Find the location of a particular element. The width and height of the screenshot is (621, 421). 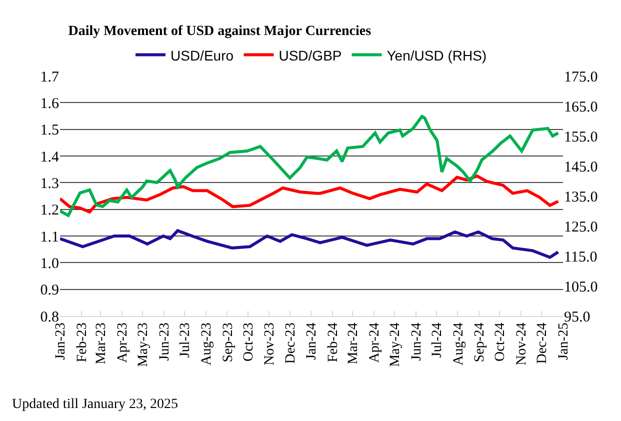

x-tick-label: Jan-23 is located at coordinates (61, 341).